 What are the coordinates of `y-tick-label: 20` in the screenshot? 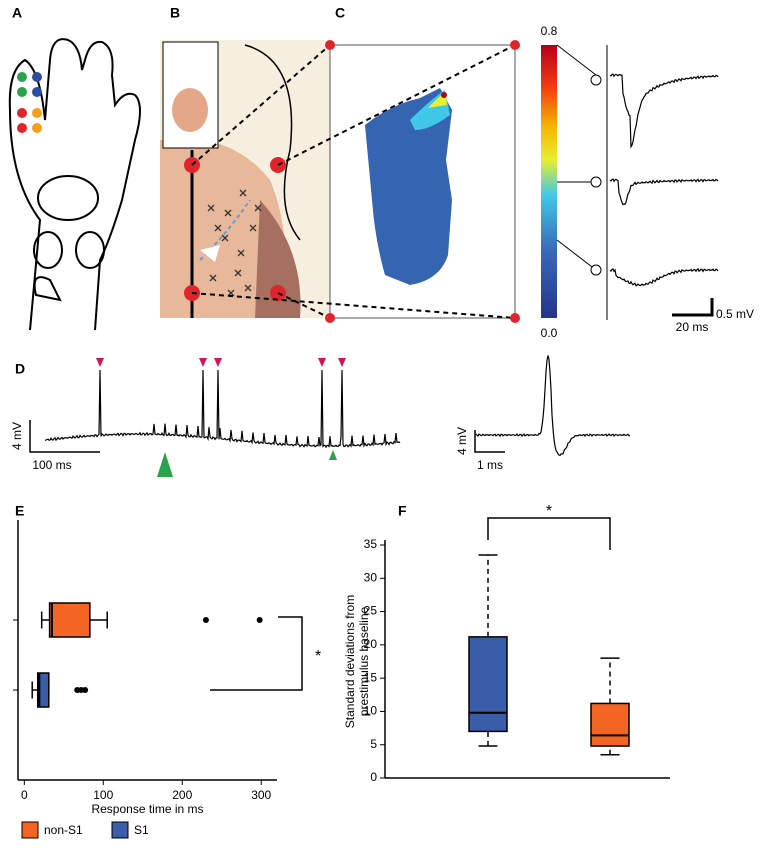 It's located at (371, 644).